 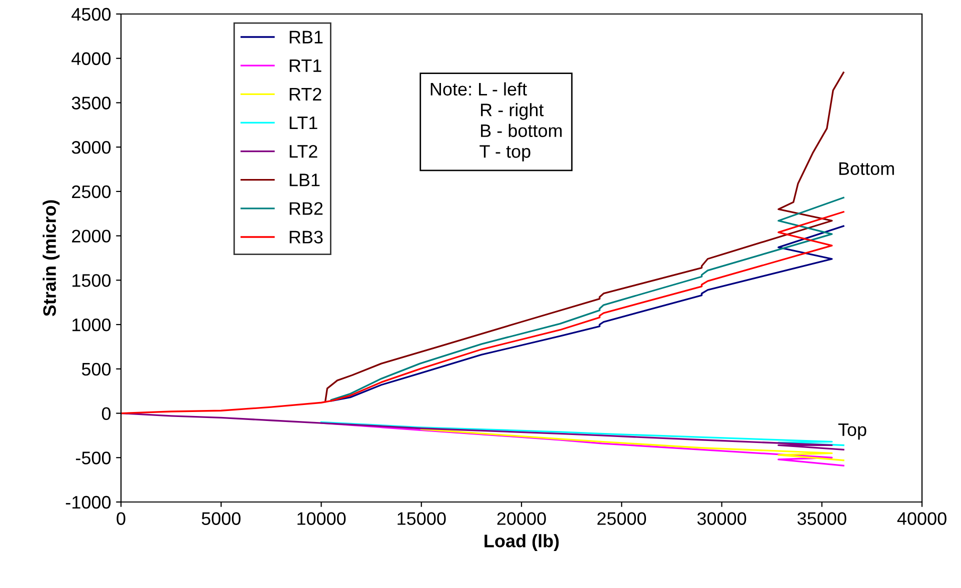 What do you see at coordinates (496, 122) in the screenshot?
I see `annotation: Note: L - left R - right B - bottom T - top` at bounding box center [496, 122].